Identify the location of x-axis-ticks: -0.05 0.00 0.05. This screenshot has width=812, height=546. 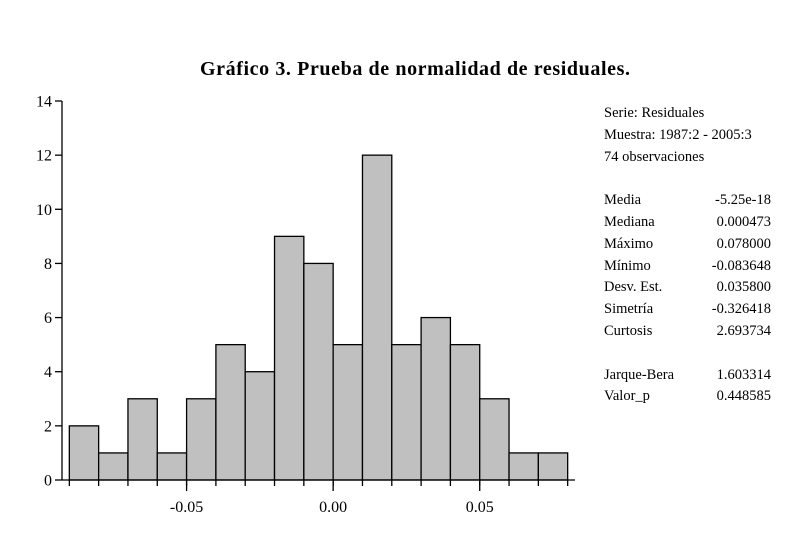
(318, 498).